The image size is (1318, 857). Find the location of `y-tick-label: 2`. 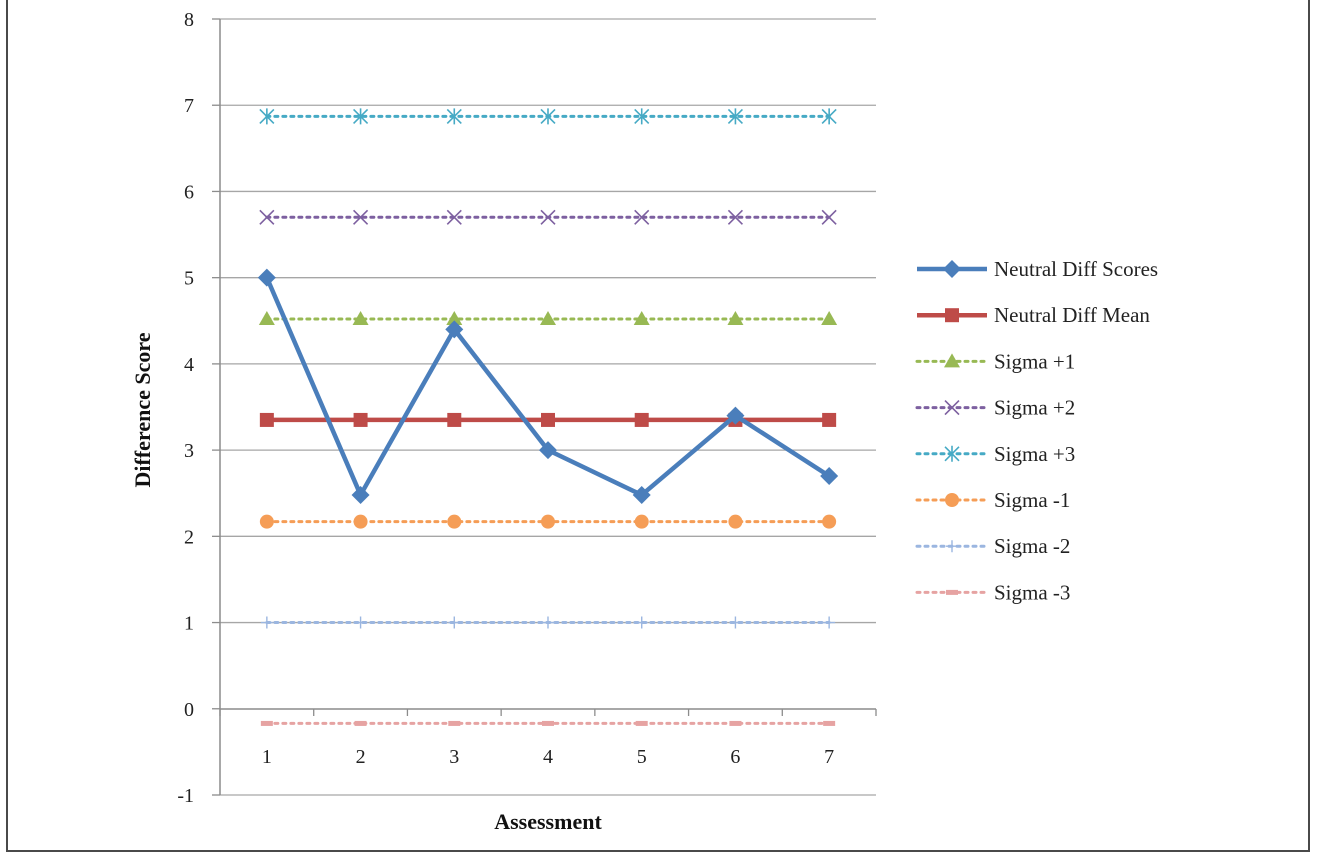

y-tick-label: 2 is located at coordinates (189, 537).